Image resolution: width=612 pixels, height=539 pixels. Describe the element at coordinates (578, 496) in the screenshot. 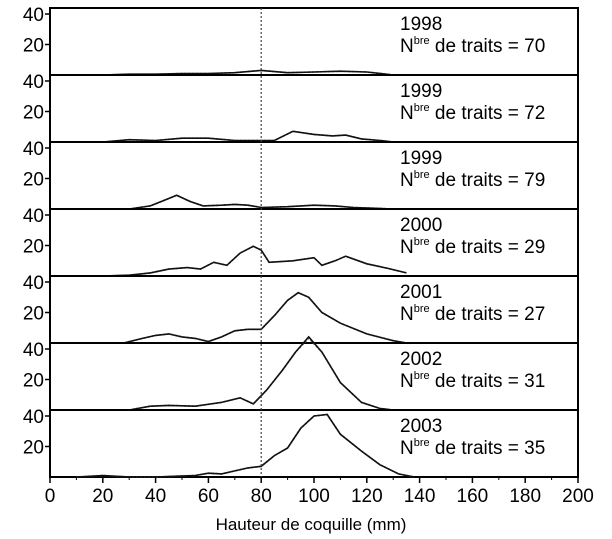

I see `x-tick-label: 200` at that location.